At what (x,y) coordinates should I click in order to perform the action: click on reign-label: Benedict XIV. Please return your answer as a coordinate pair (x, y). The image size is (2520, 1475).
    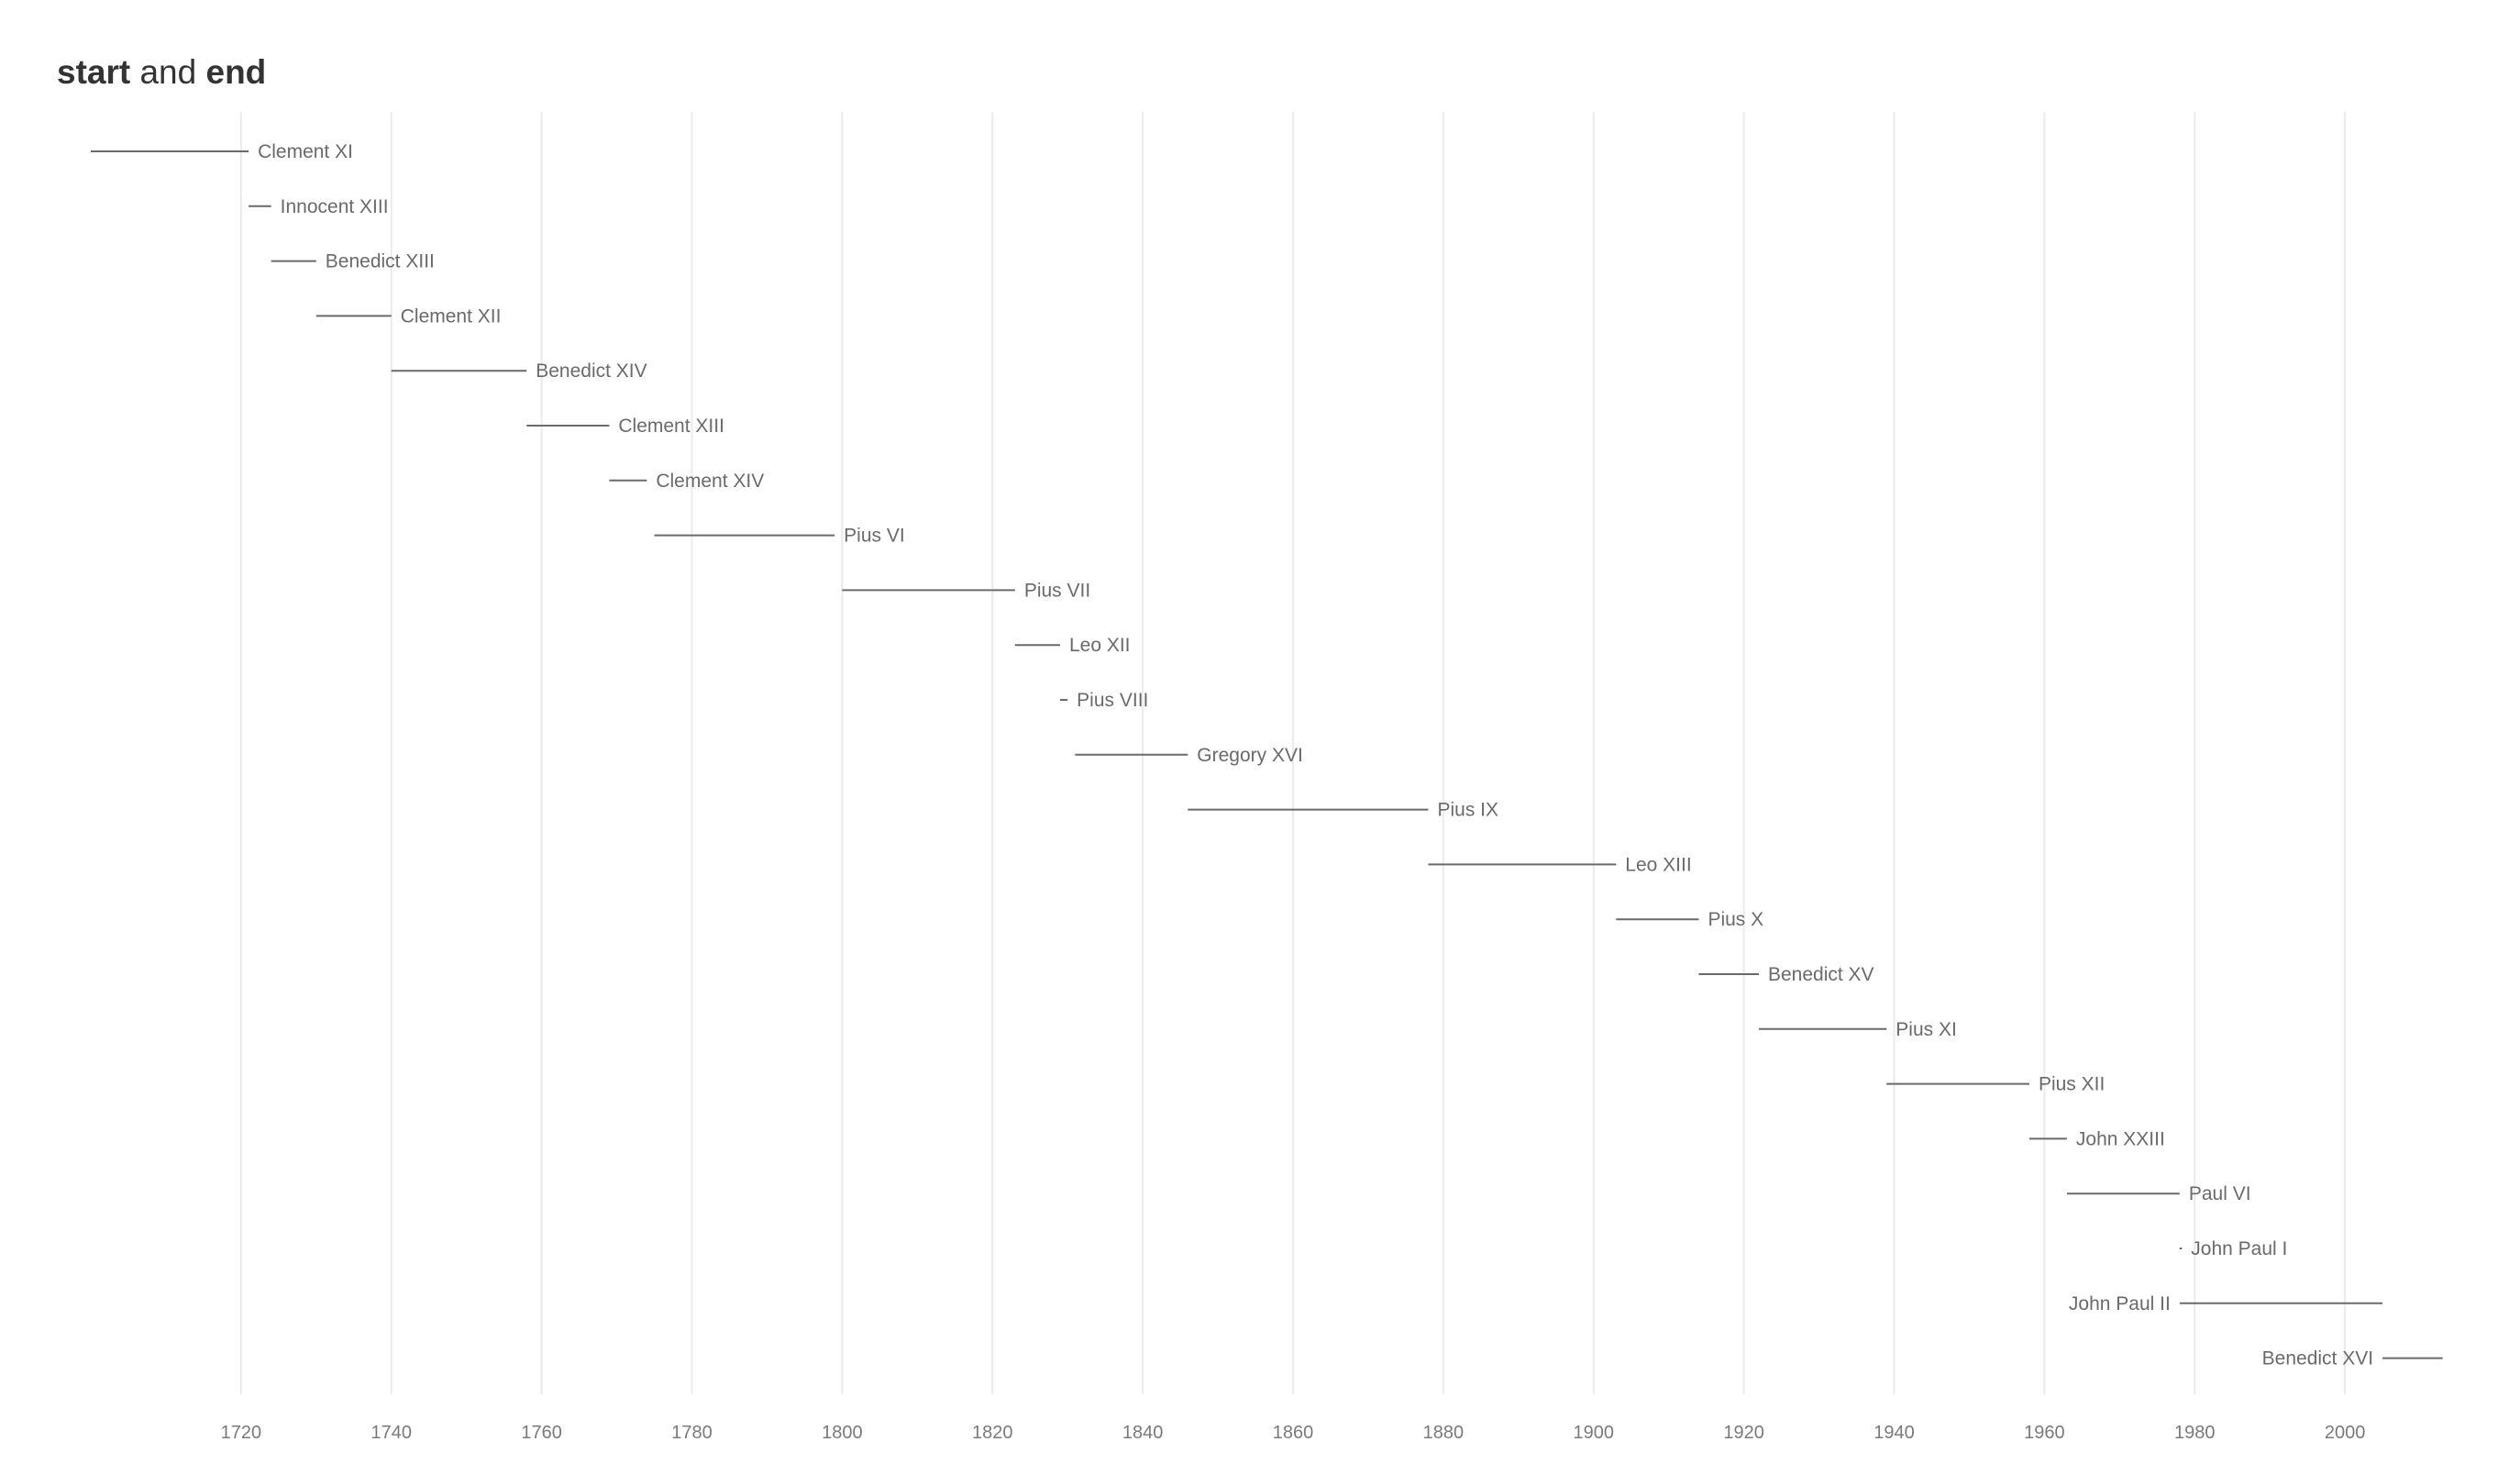
    Looking at the image, I should click on (591, 371).